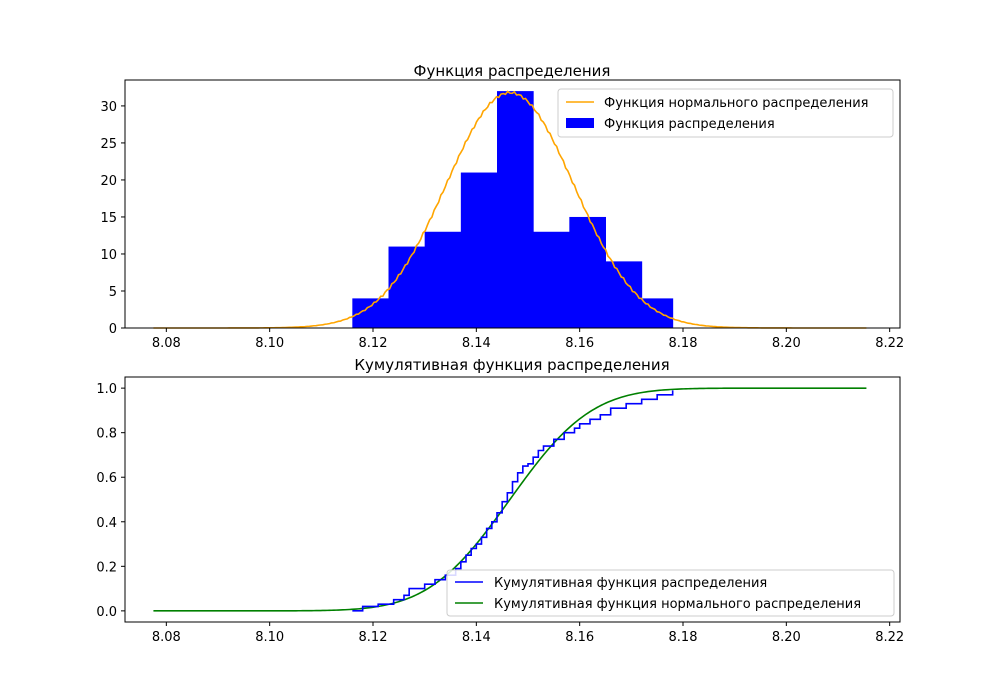  I want to click on histogram-bars, so click(513, 209).